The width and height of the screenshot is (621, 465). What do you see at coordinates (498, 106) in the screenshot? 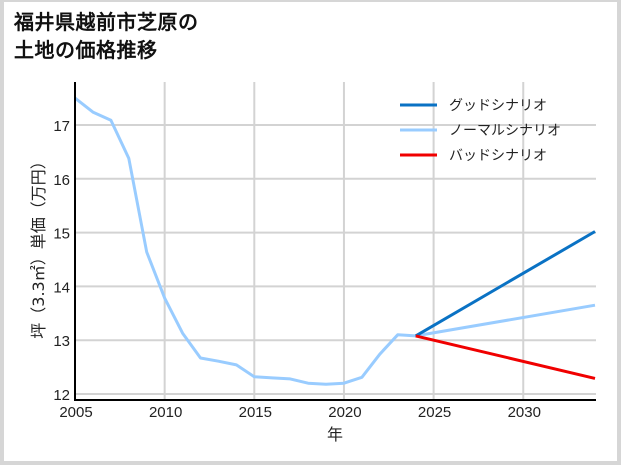
I see `legend-label: グッドシナリオ` at bounding box center [498, 106].